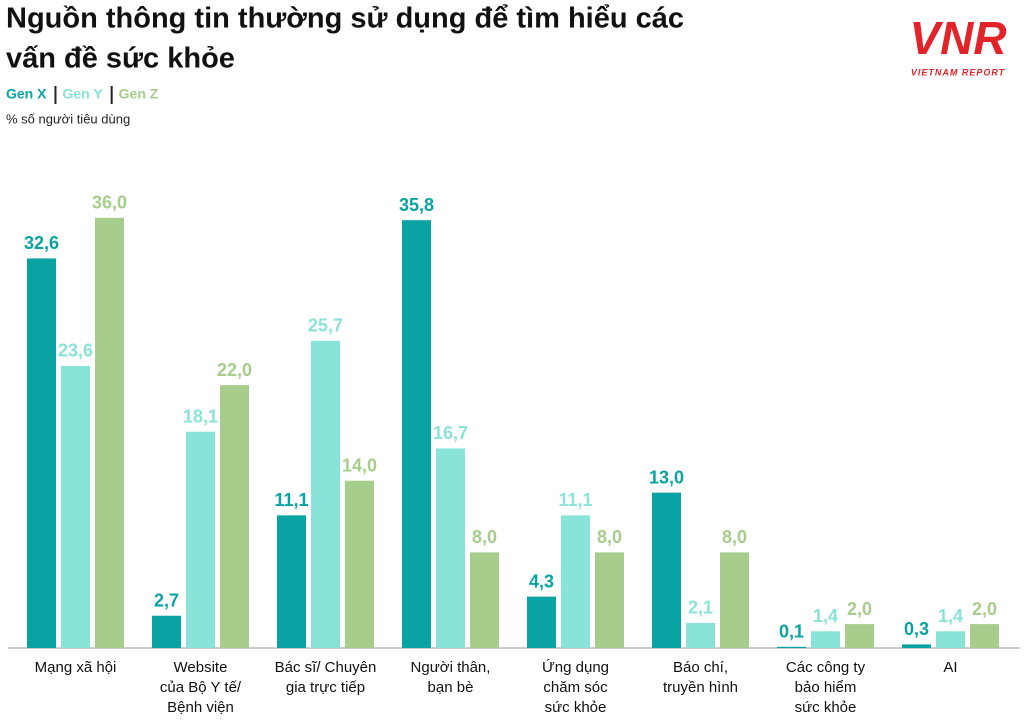  I want to click on value-label: 36,0, so click(109, 203).